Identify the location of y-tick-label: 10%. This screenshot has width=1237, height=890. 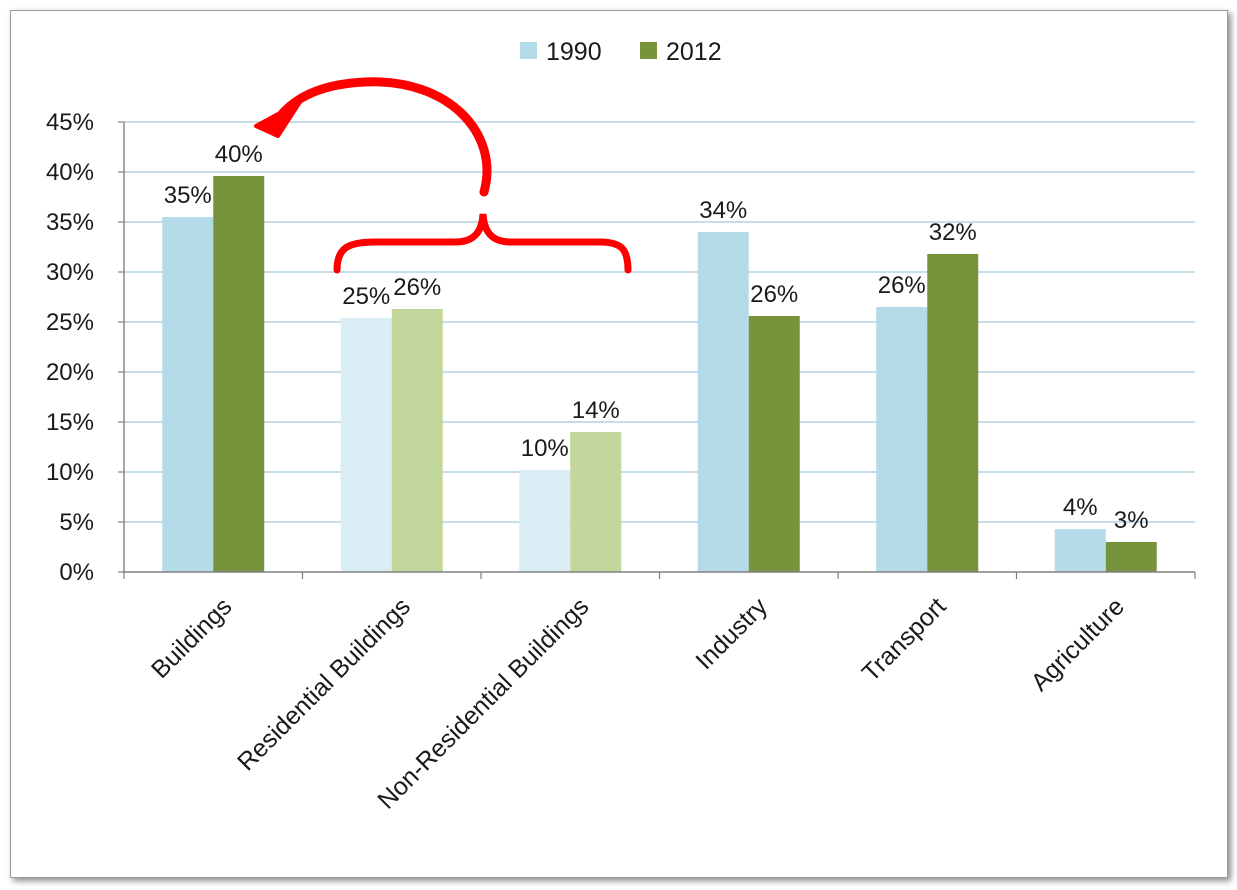
(70, 472).